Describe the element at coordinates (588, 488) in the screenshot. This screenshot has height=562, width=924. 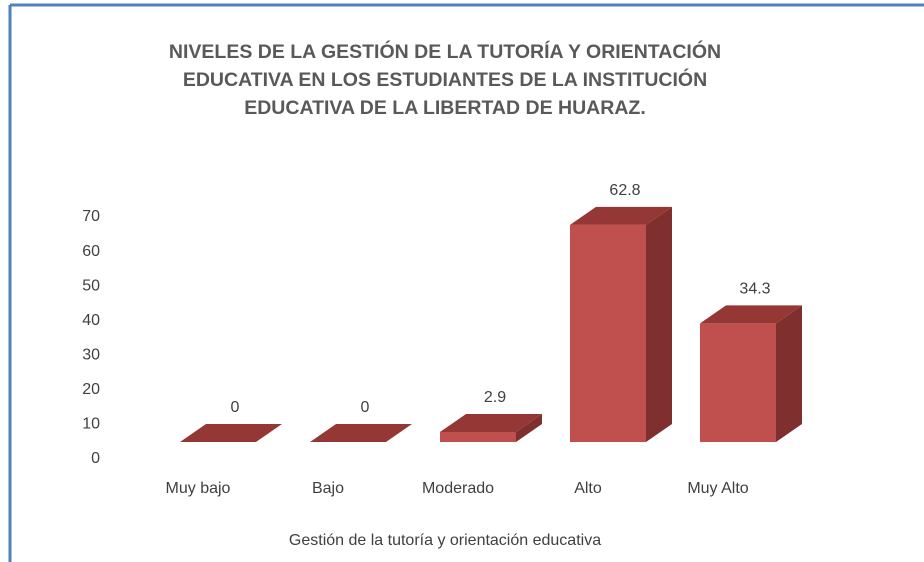
I see `x-tick-label: Alto` at that location.